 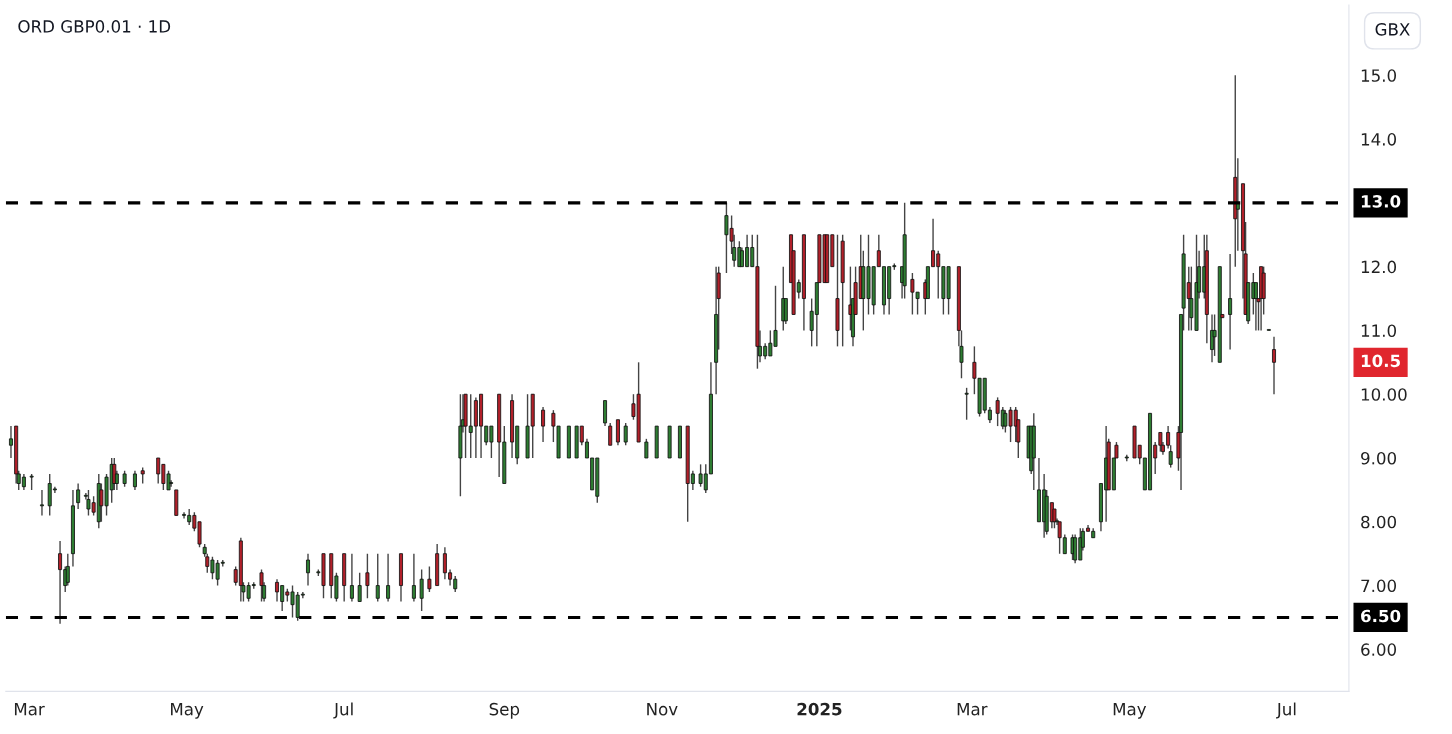 I want to click on text: ORD GBP0.01 · 1D, so click(x=94, y=26).